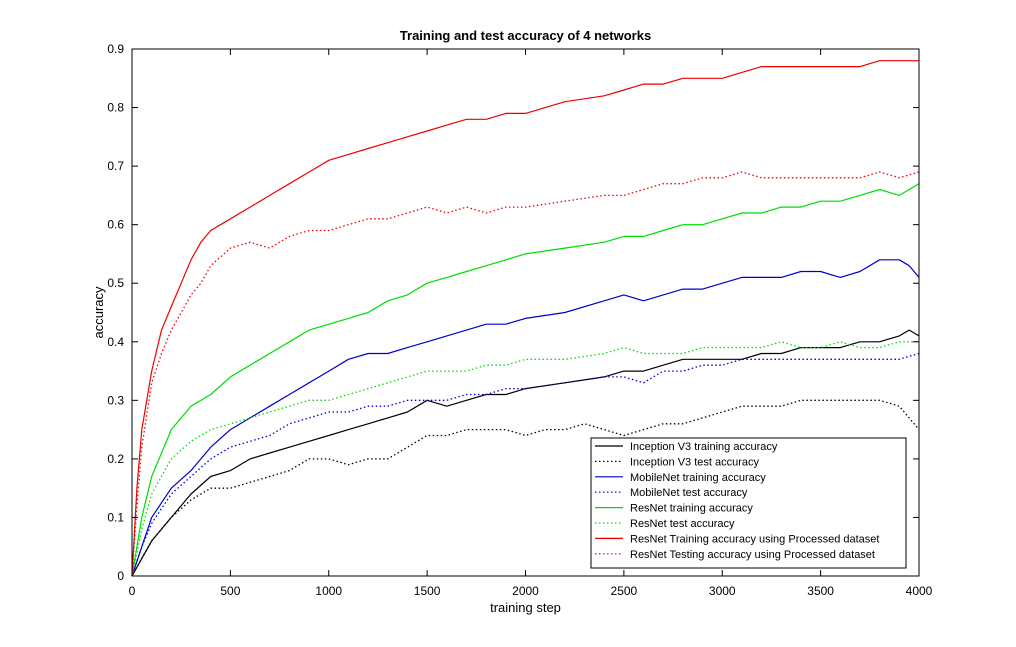 The height and width of the screenshot is (647, 1016). I want to click on legend-label-4: MobileNet test accuracy, so click(689, 493).